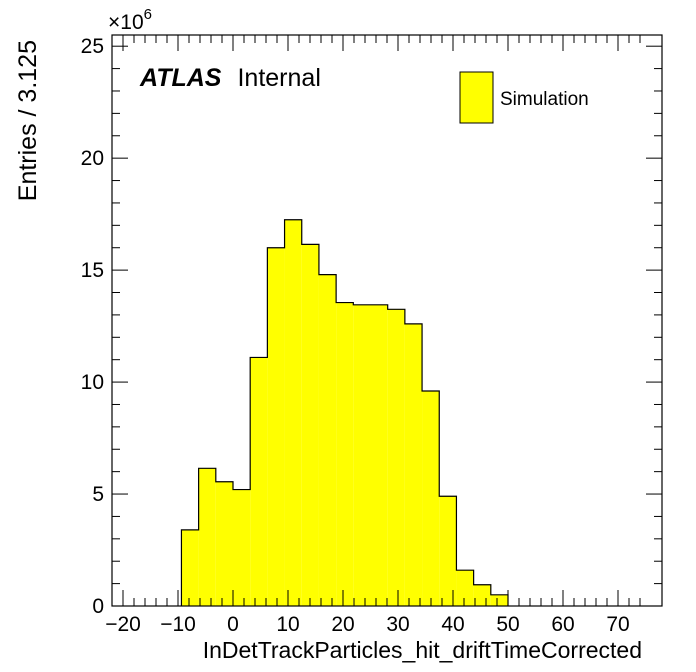 The width and height of the screenshot is (696, 672). Describe the element at coordinates (123, 624) in the screenshot. I see `x-tick-label: −20` at that location.